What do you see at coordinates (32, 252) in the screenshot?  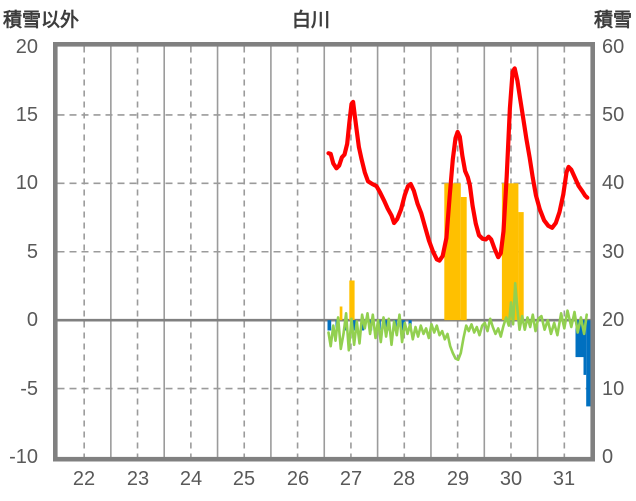 I see `left-axis-tick-label: 5` at bounding box center [32, 252].